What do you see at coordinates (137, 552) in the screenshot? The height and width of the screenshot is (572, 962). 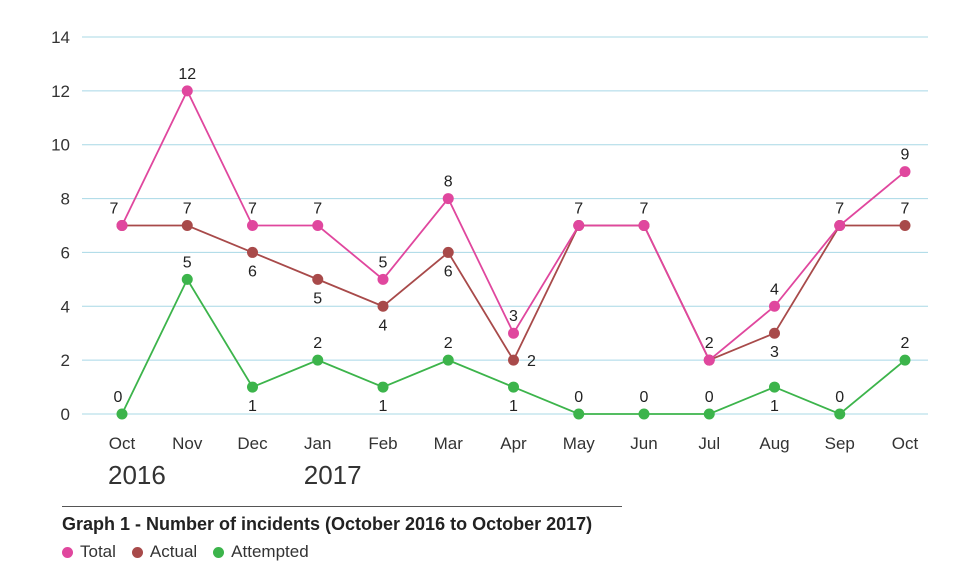 I see `legend-marker-actual` at bounding box center [137, 552].